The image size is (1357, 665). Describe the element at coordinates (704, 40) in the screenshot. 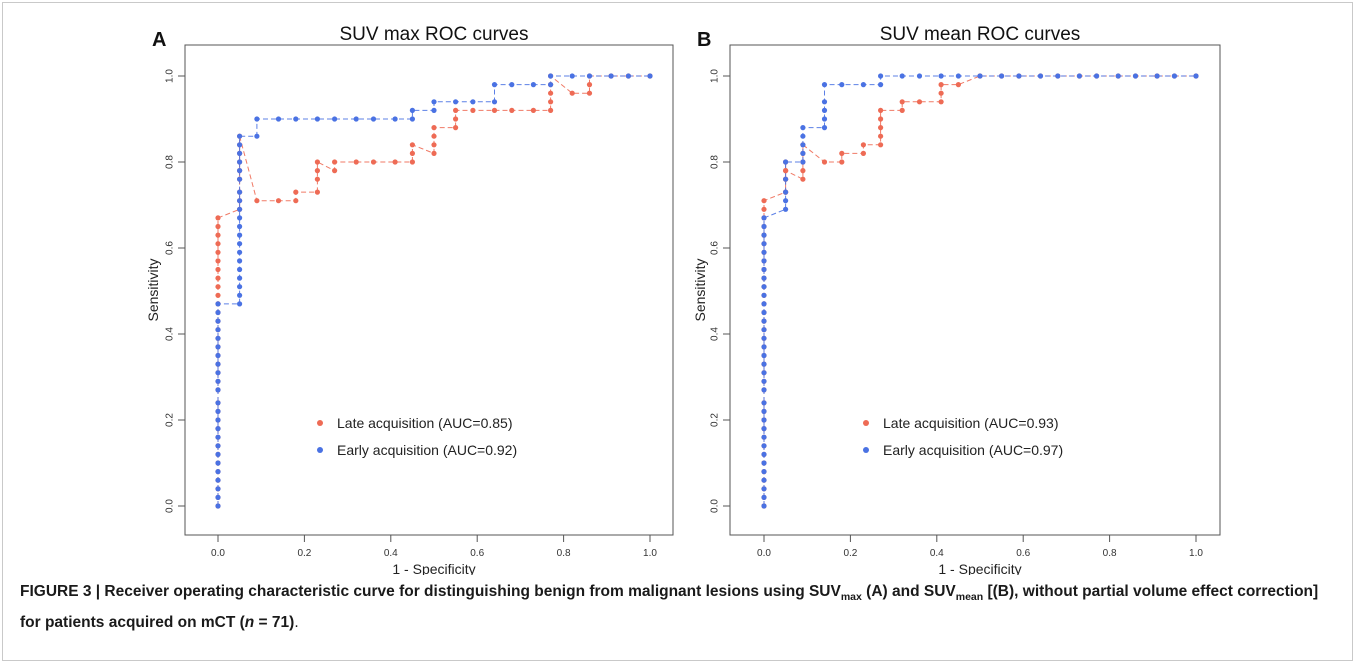

I see `panel-b-label: B` at that location.